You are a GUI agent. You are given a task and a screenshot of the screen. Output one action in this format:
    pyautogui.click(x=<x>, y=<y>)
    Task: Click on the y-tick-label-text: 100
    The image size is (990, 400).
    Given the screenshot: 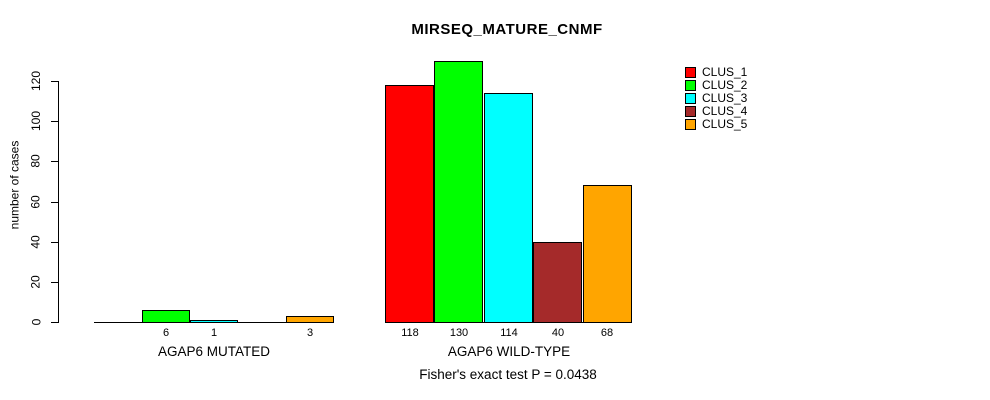 What is the action you would take?
    pyautogui.click(x=36, y=121)
    